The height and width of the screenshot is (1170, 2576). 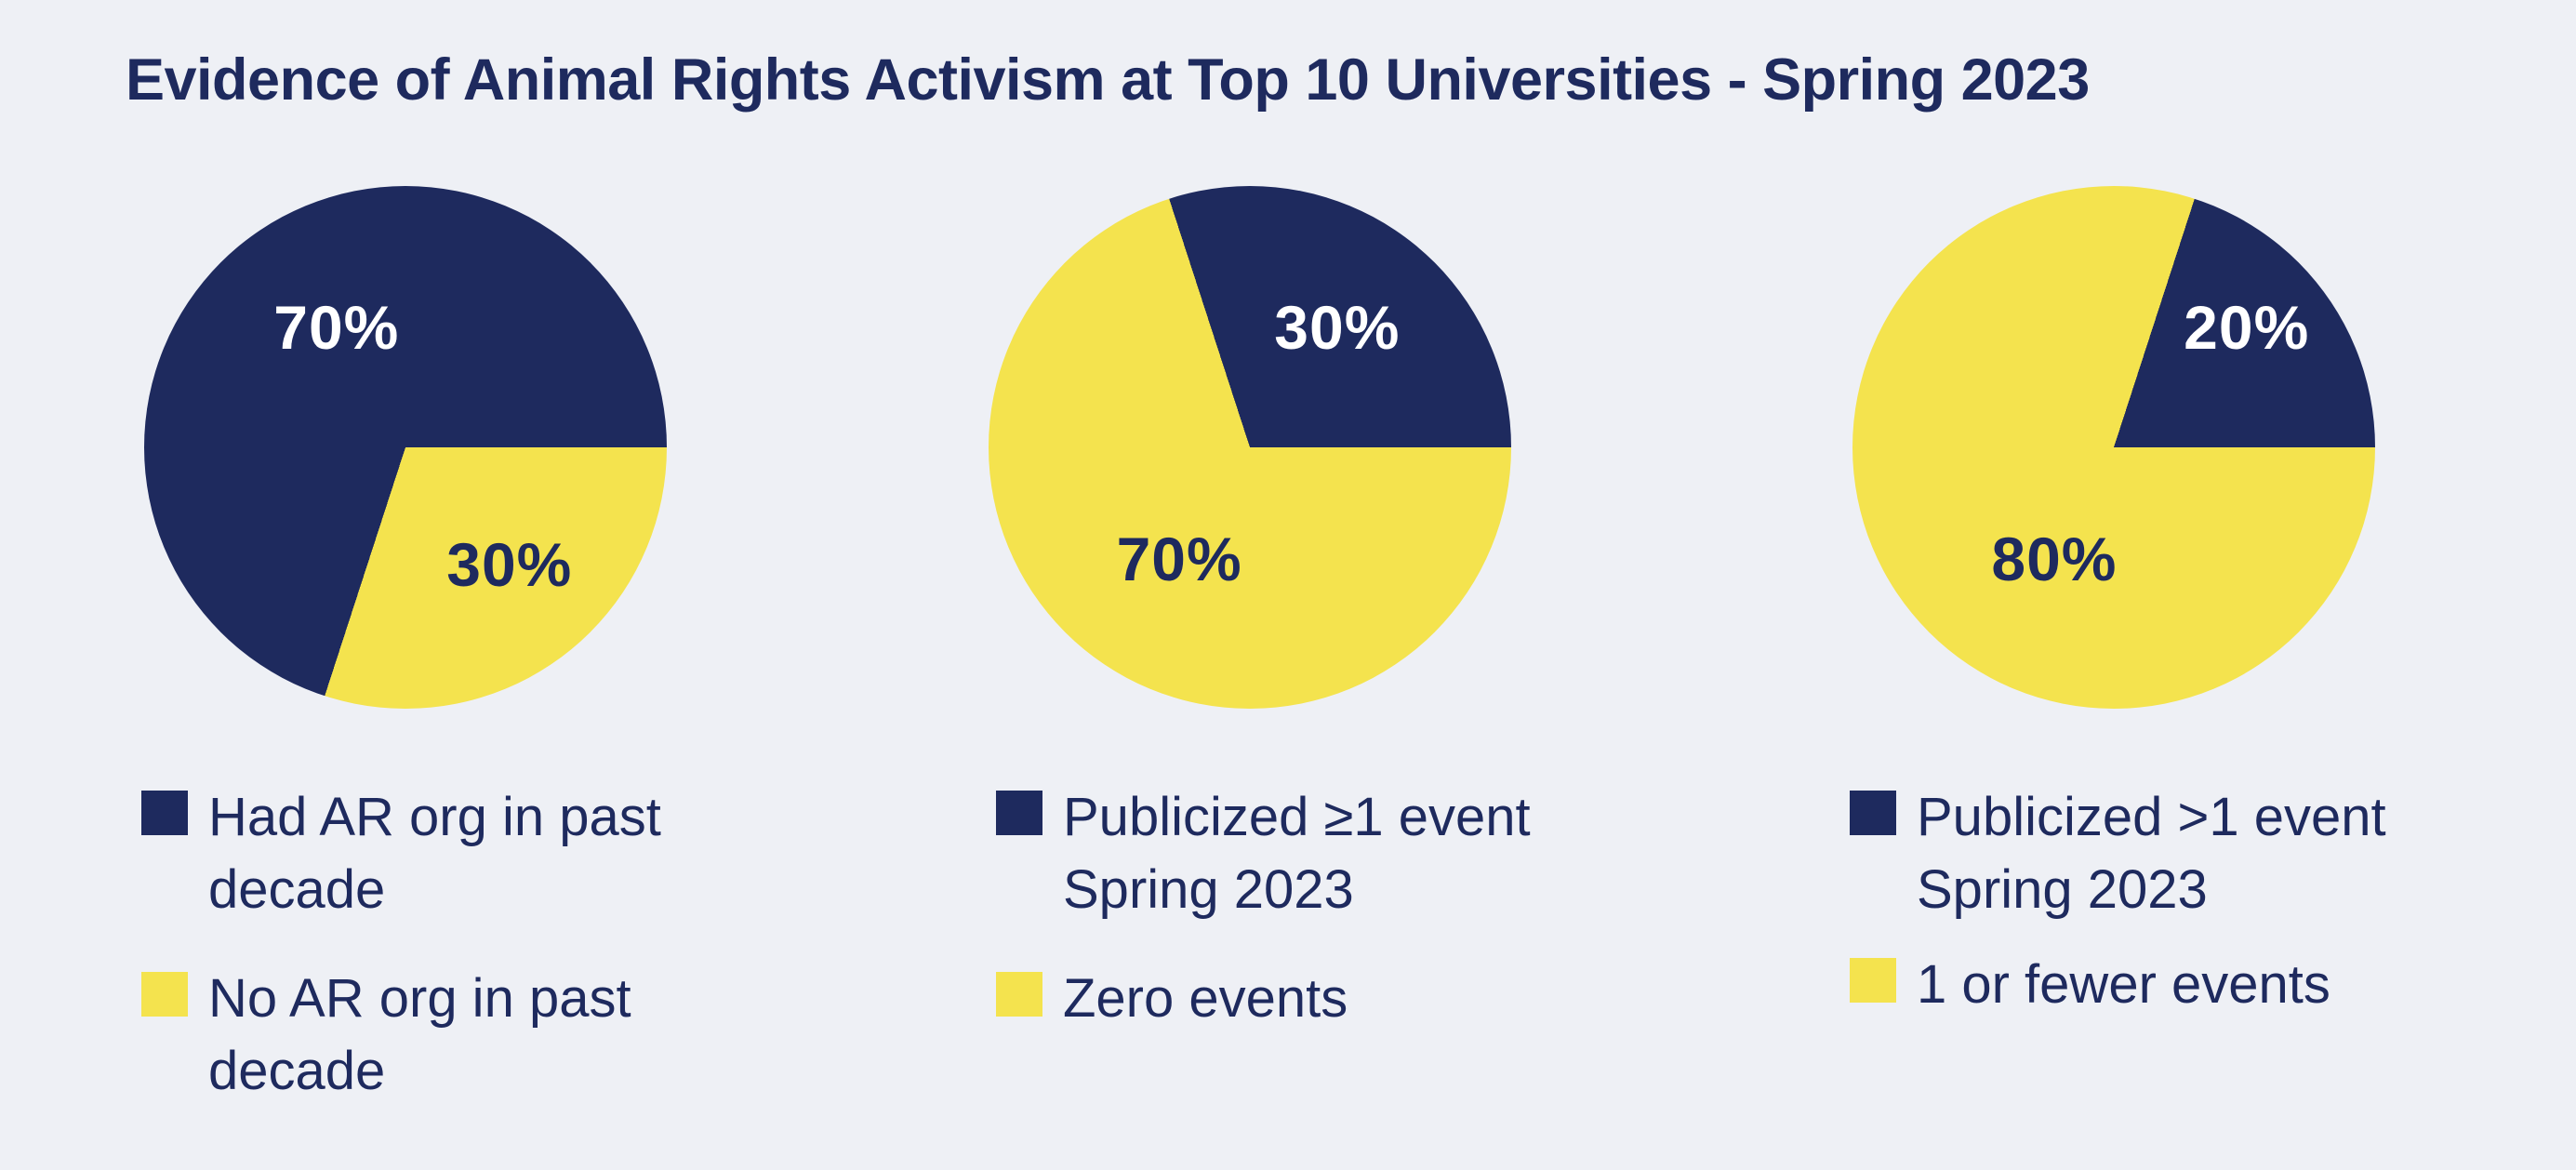 I want to click on legend-label: No AR org in past decade, so click(x=419, y=1034).